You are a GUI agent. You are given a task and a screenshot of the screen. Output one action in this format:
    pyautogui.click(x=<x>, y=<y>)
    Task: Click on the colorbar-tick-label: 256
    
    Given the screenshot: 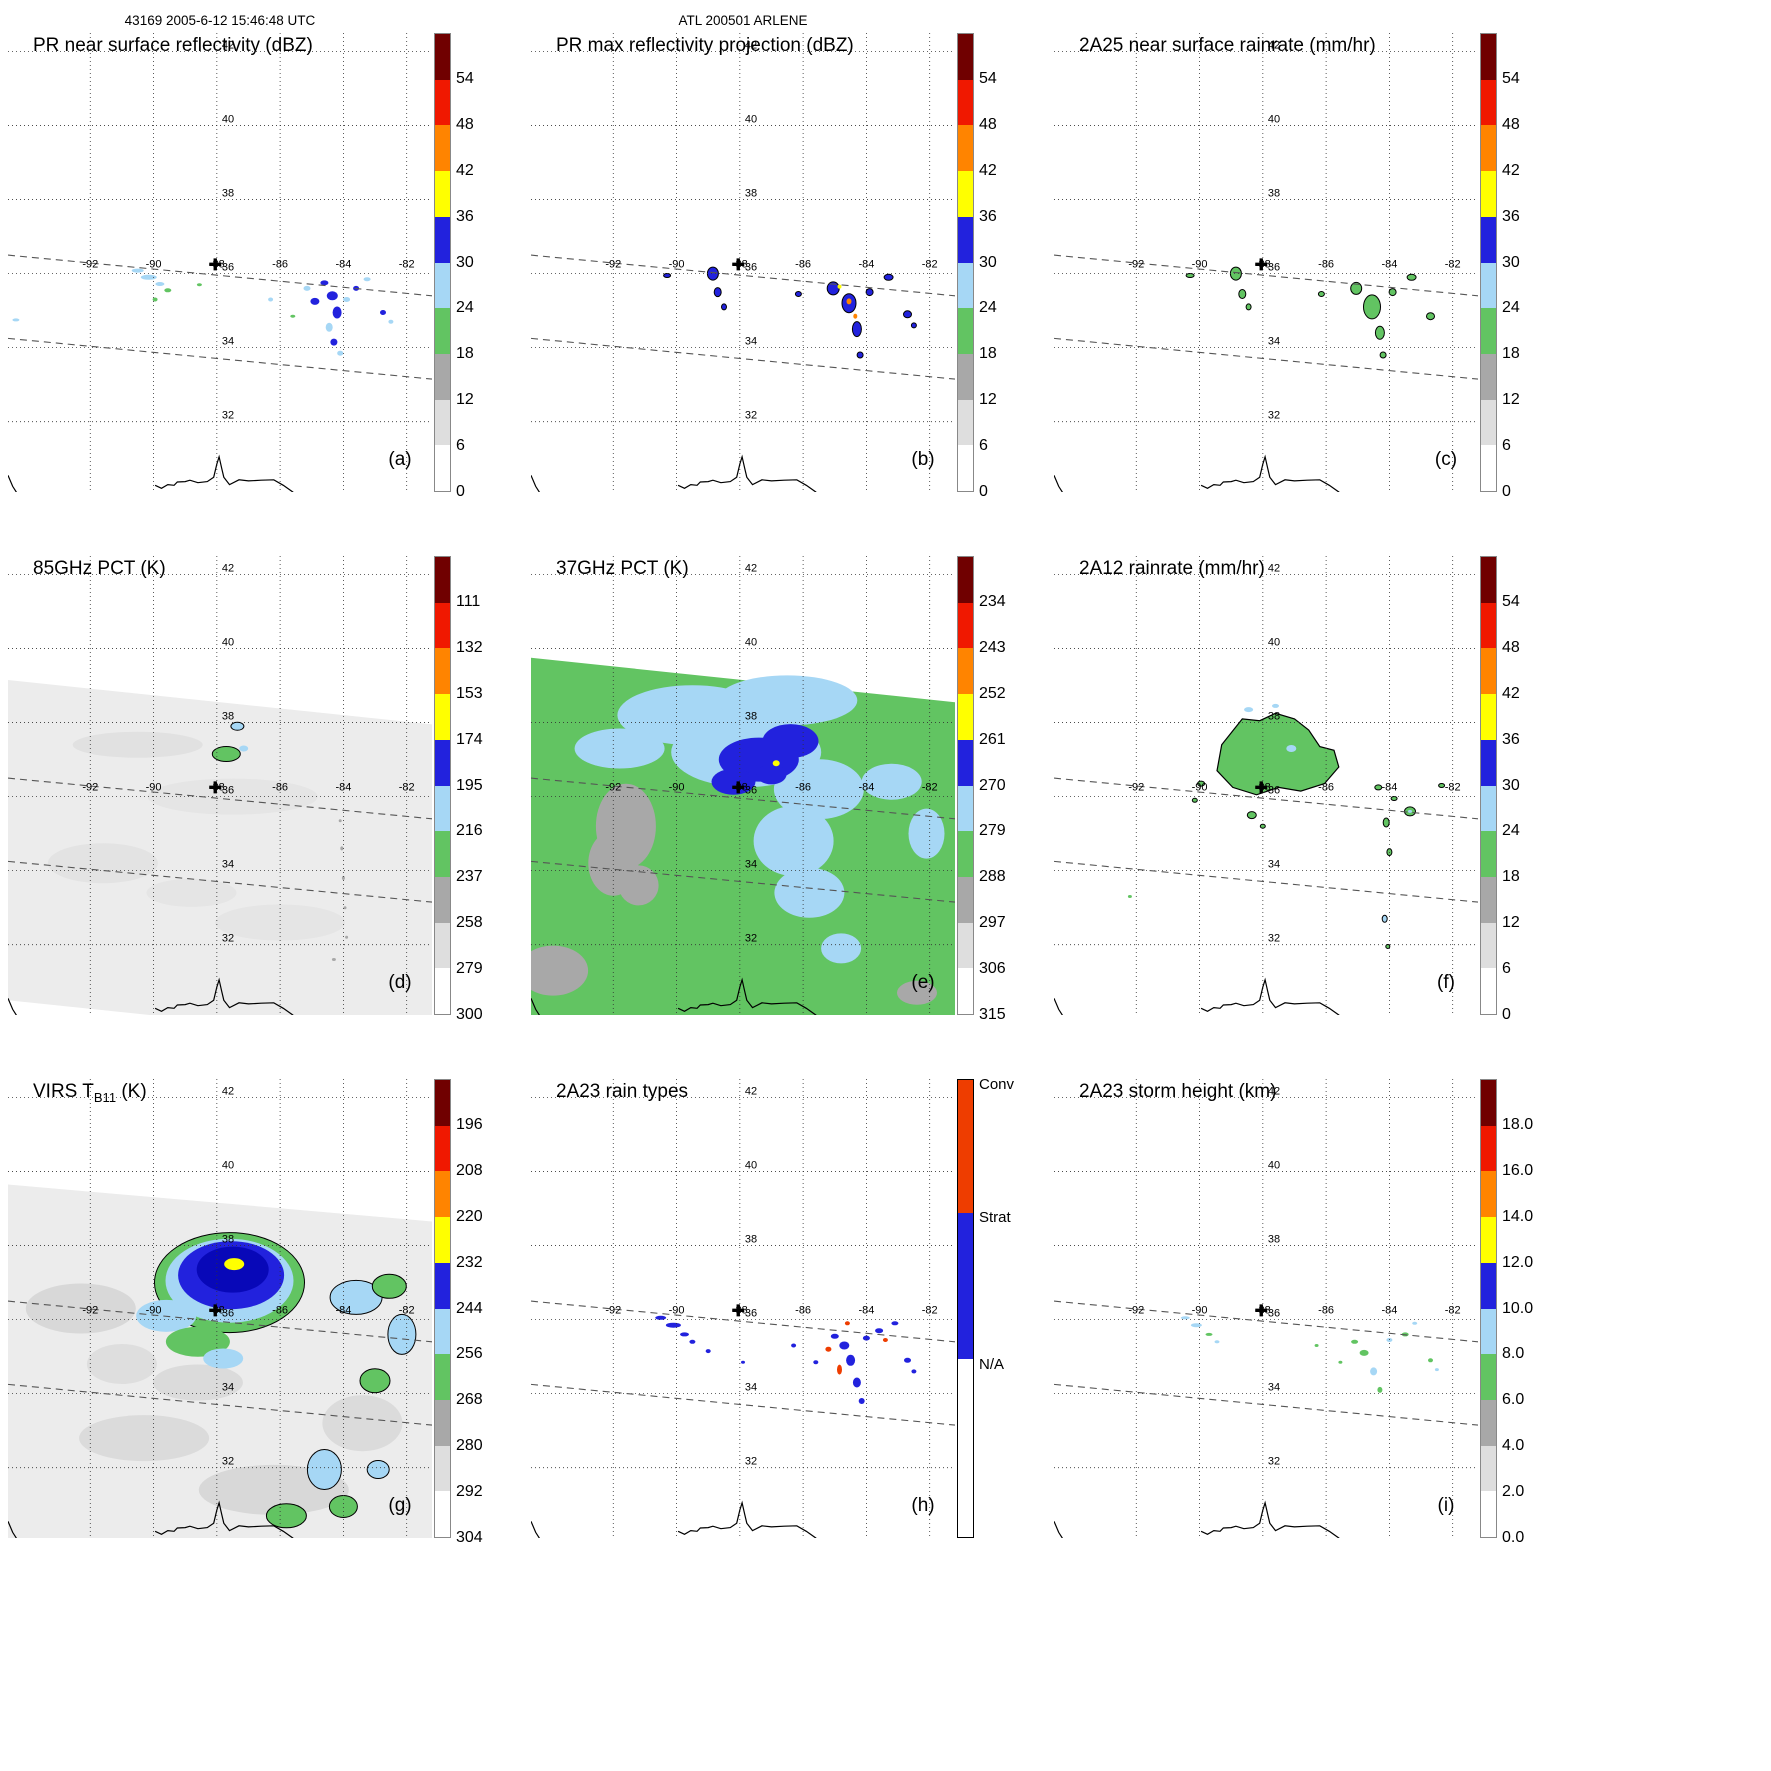 What is the action you would take?
    pyautogui.click(x=469, y=1354)
    